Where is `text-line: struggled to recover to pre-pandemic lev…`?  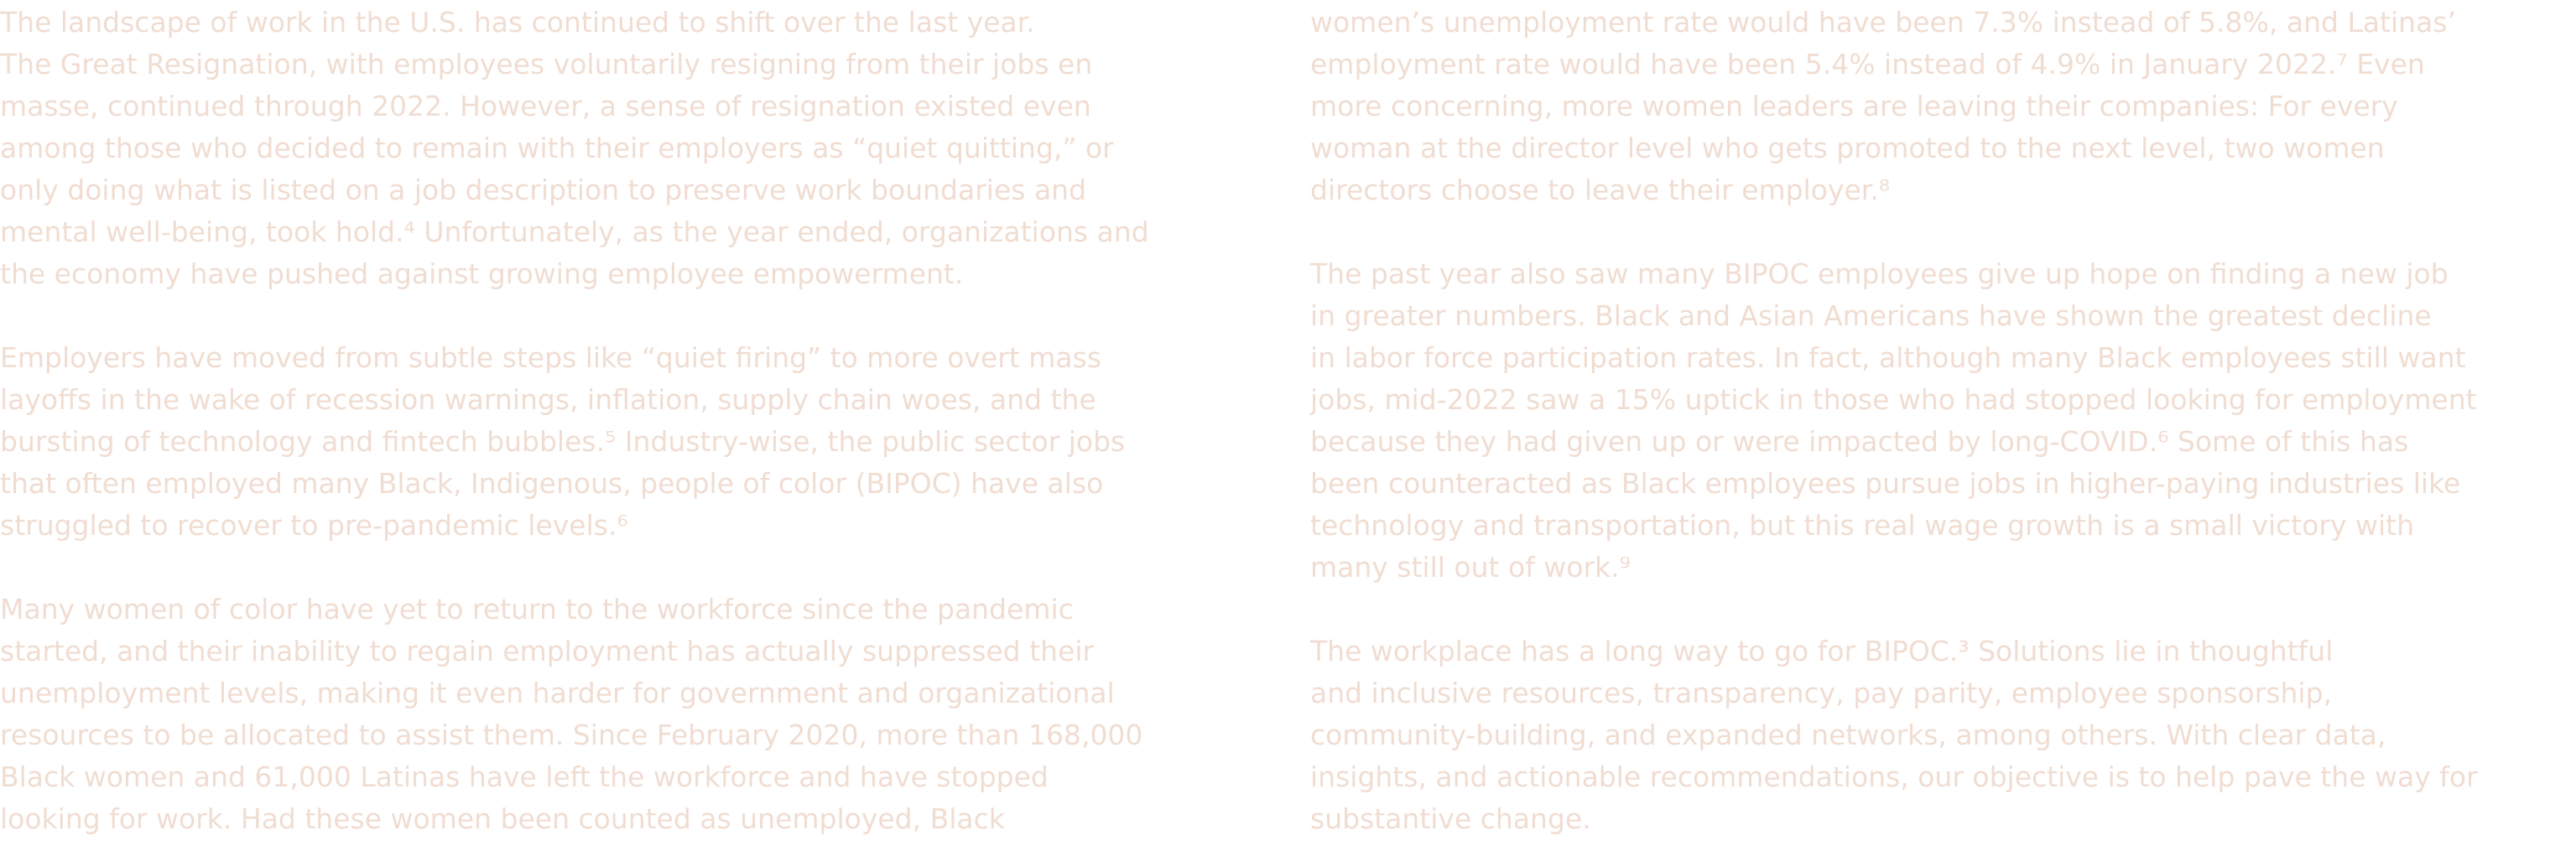
text-line: struggled to recover to pre-pandemic lev… is located at coordinates (314, 525).